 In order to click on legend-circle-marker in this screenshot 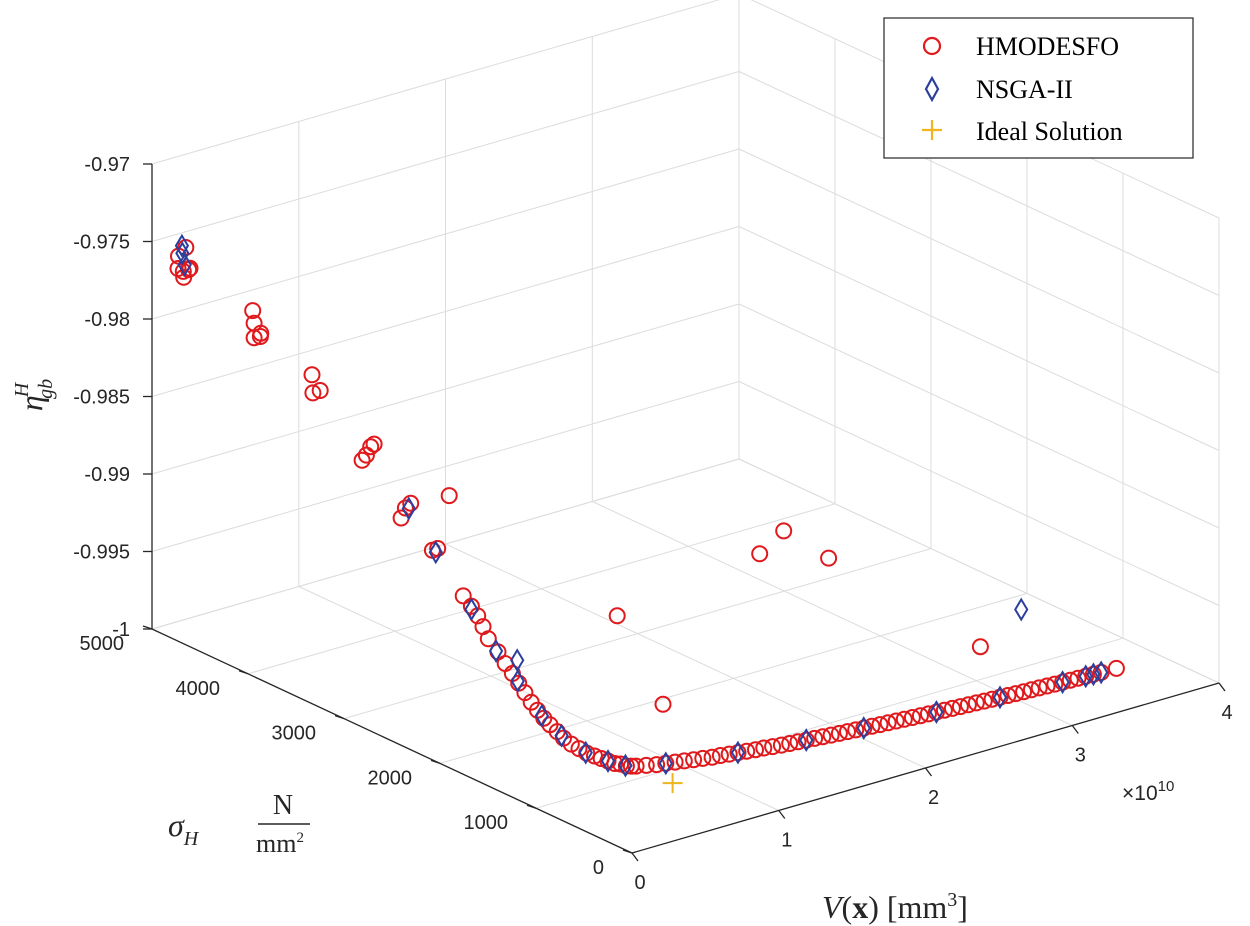, I will do `click(932, 46)`.